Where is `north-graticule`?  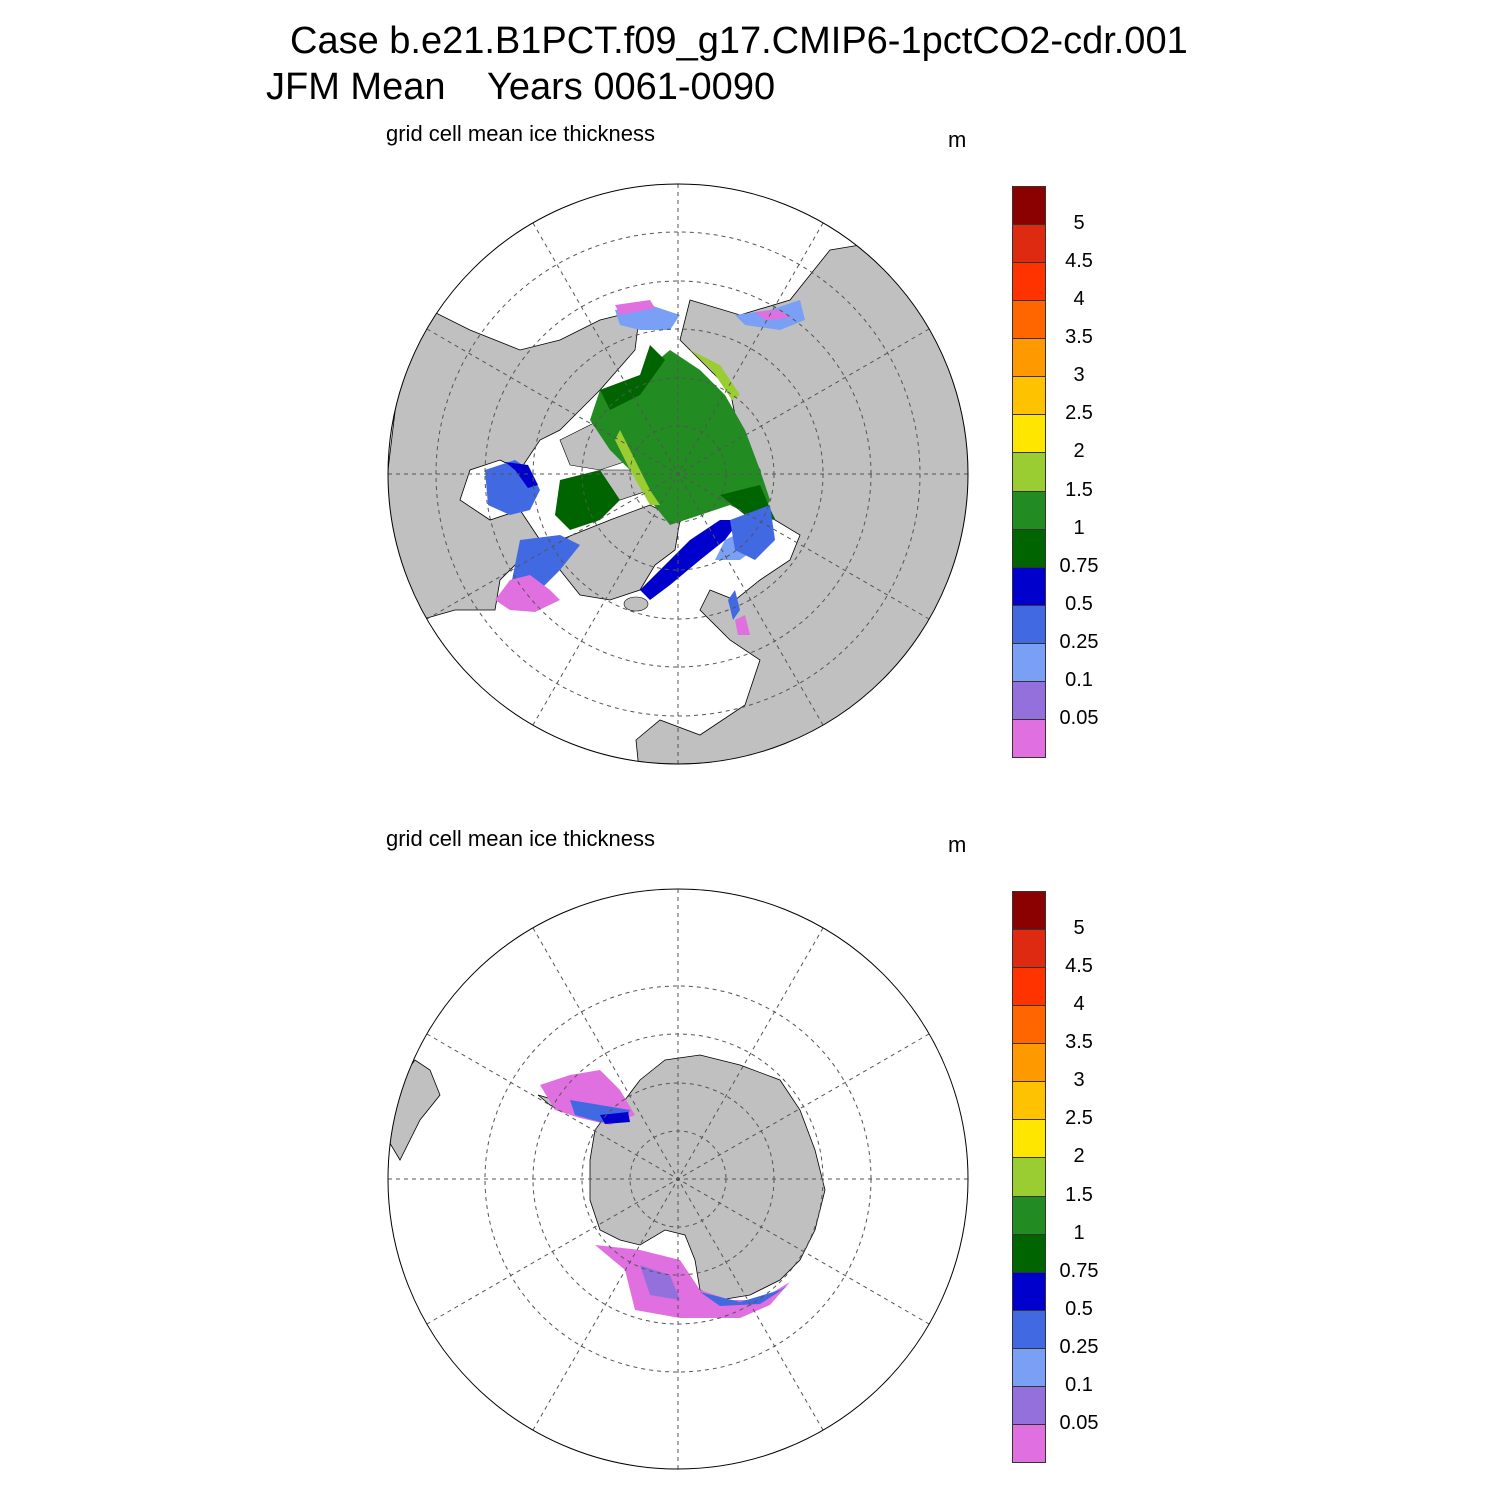
north-graticule is located at coordinates (678, 474).